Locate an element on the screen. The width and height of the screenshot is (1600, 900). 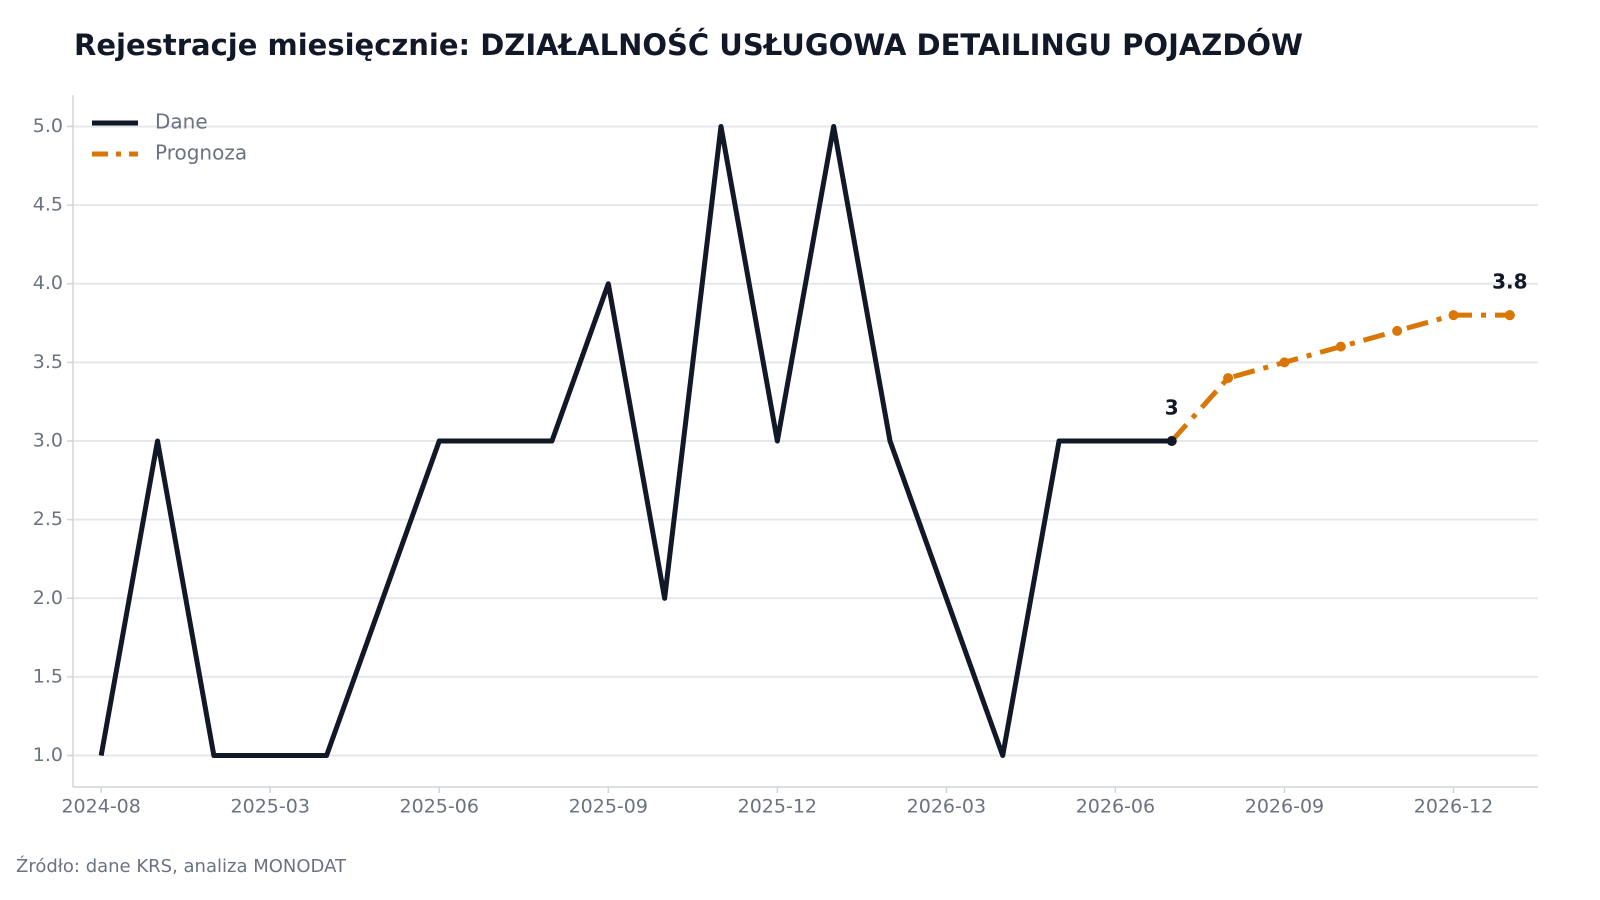
y-tick-label: 1.5 is located at coordinates (48, 676).